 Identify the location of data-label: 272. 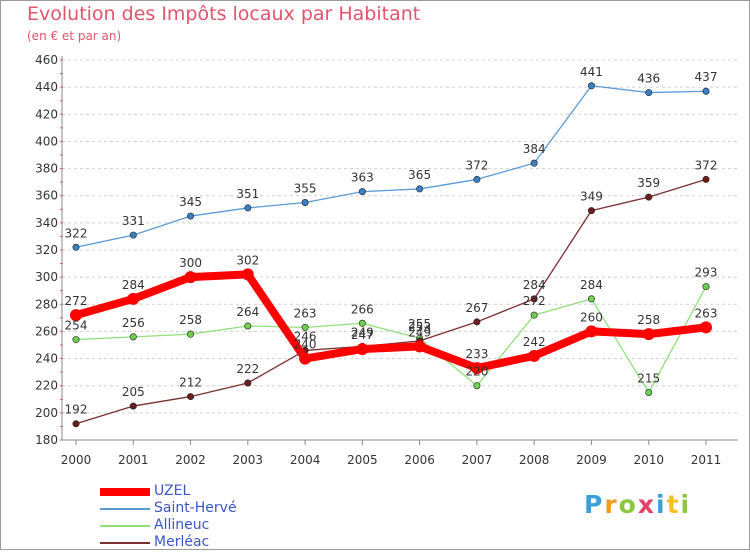
(534, 301).